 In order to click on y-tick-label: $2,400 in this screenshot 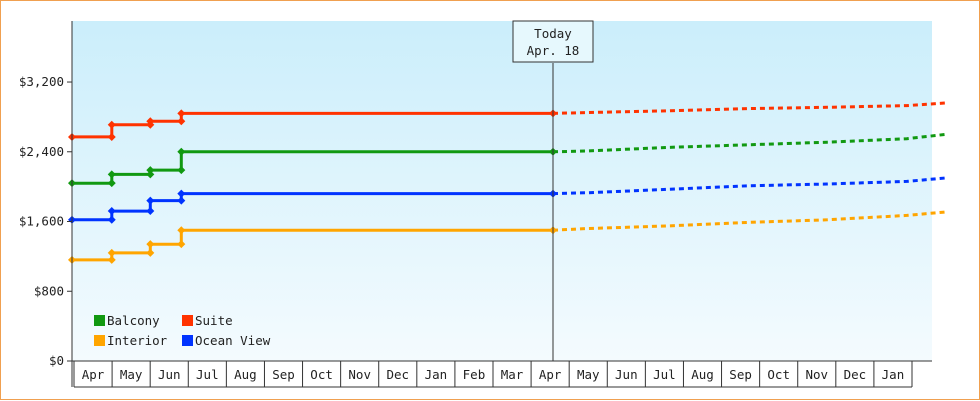, I will do `click(41, 151)`.